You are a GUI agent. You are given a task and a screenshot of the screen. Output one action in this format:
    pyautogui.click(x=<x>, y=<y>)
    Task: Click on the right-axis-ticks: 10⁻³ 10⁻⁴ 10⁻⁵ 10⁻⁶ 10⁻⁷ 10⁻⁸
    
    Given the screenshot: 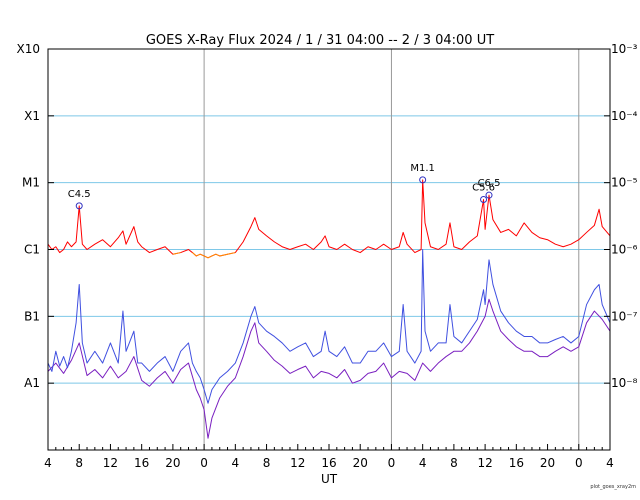 What is the action you would take?
    pyautogui.click(x=621, y=216)
    